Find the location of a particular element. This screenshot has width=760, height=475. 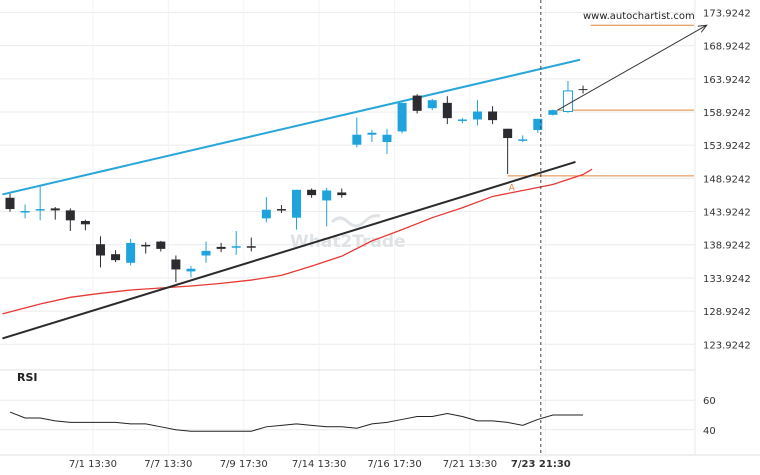

price-tick-label: 143.9242 is located at coordinates (727, 213).